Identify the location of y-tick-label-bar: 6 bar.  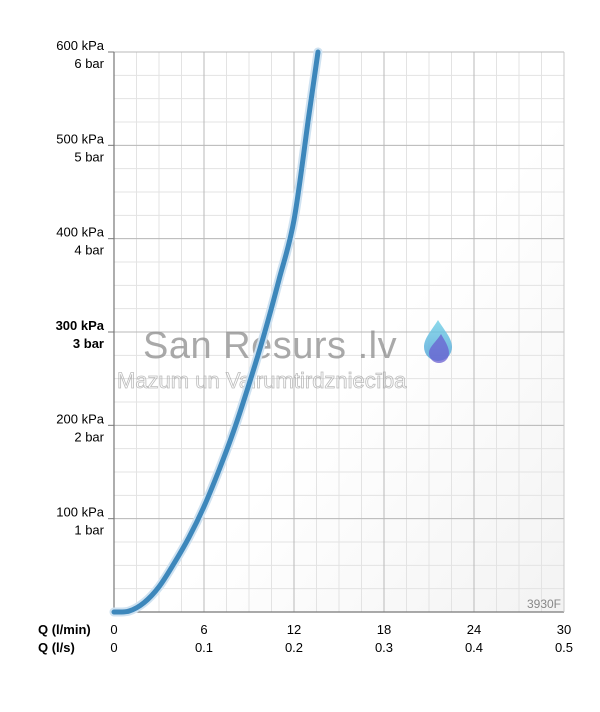
(89, 63).